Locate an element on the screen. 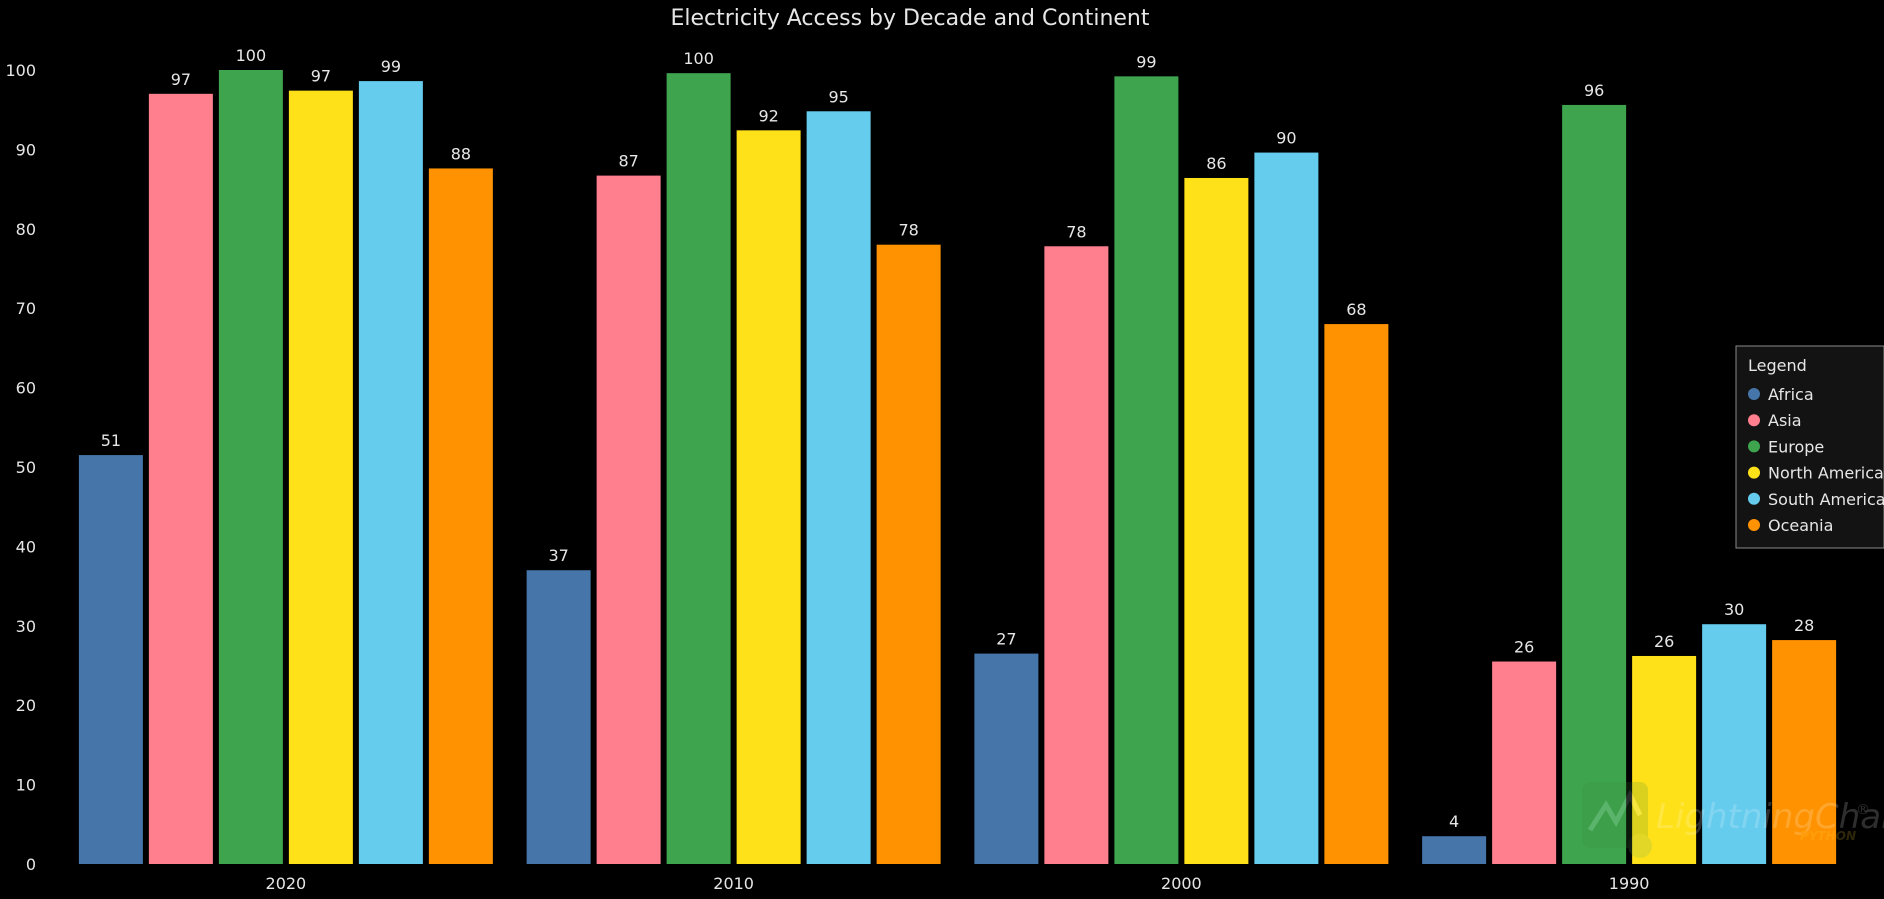  bar-north-america-2020 is located at coordinates (320, 477).